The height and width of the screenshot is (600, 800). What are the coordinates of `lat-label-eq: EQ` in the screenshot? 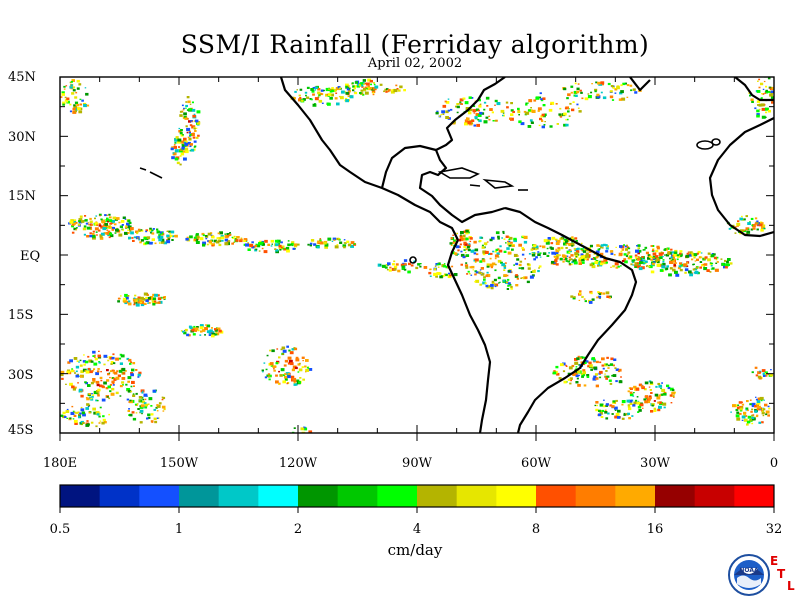 It's located at (30, 256).